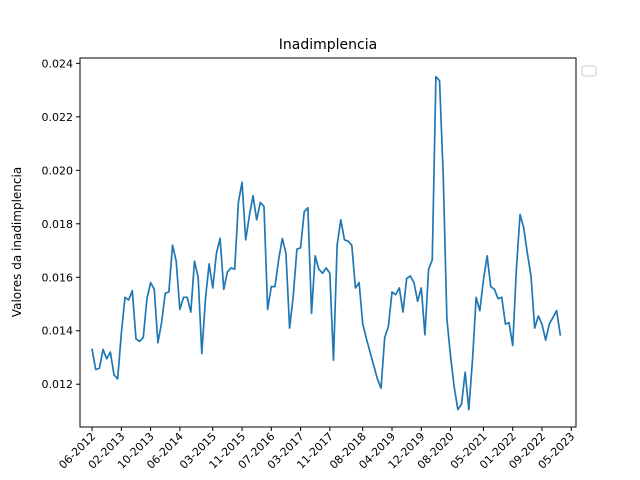 This screenshot has height=480, width=640. I want to click on legend-box, so click(589, 71).